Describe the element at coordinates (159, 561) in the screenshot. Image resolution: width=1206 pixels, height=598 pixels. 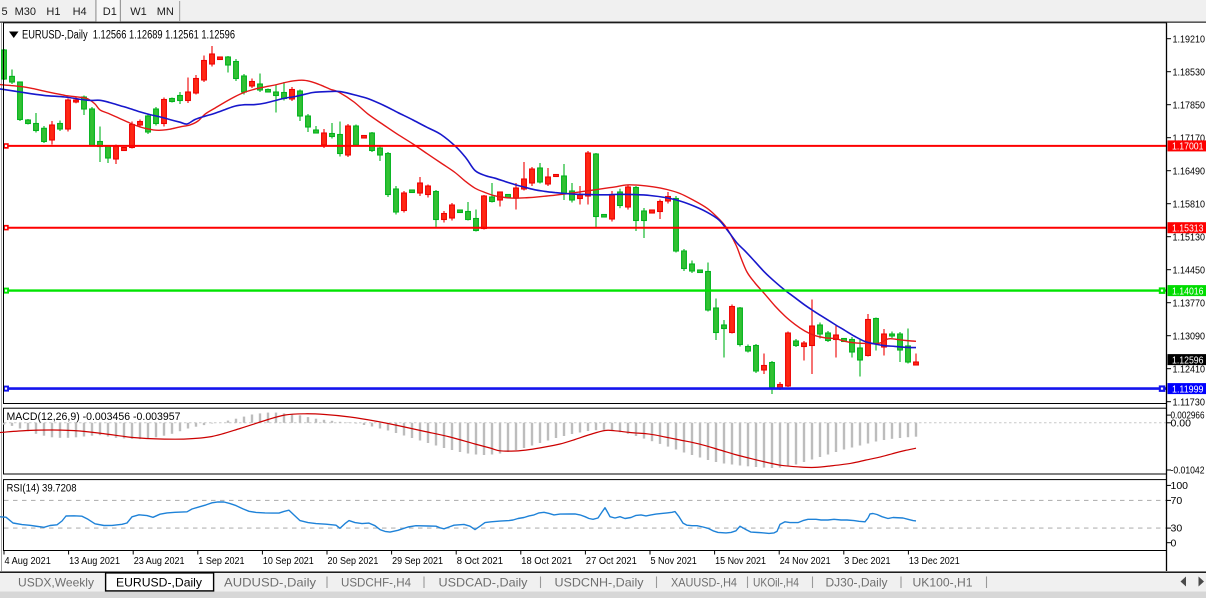
I see `svg-text: 23 Aug 2021` at that location.